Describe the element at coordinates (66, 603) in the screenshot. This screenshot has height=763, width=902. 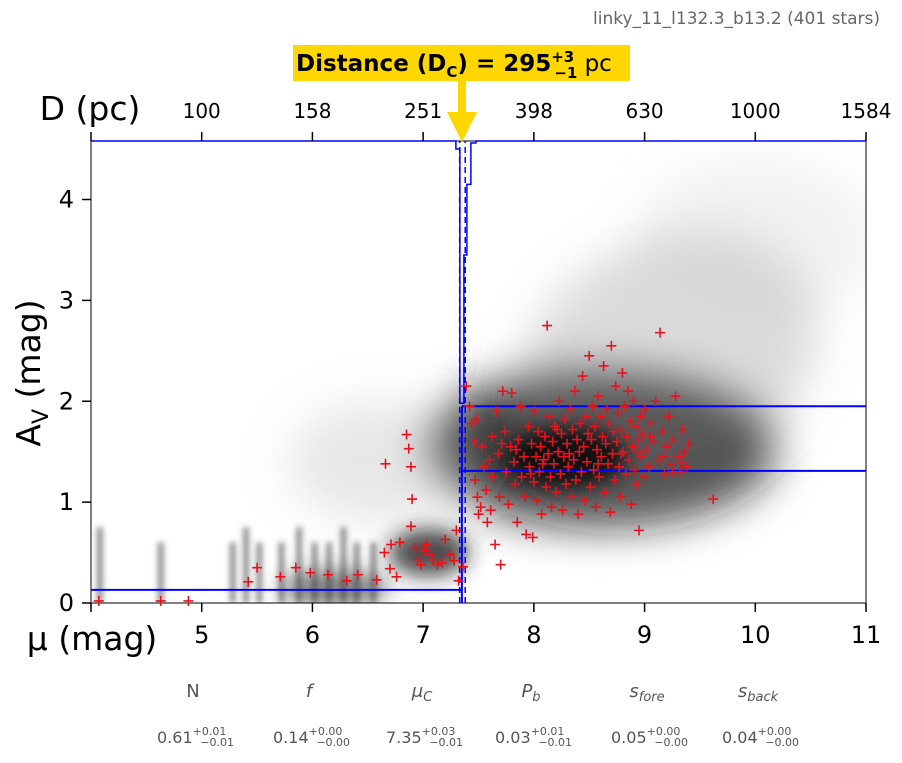
I see `y-tick-label: 0` at that location.